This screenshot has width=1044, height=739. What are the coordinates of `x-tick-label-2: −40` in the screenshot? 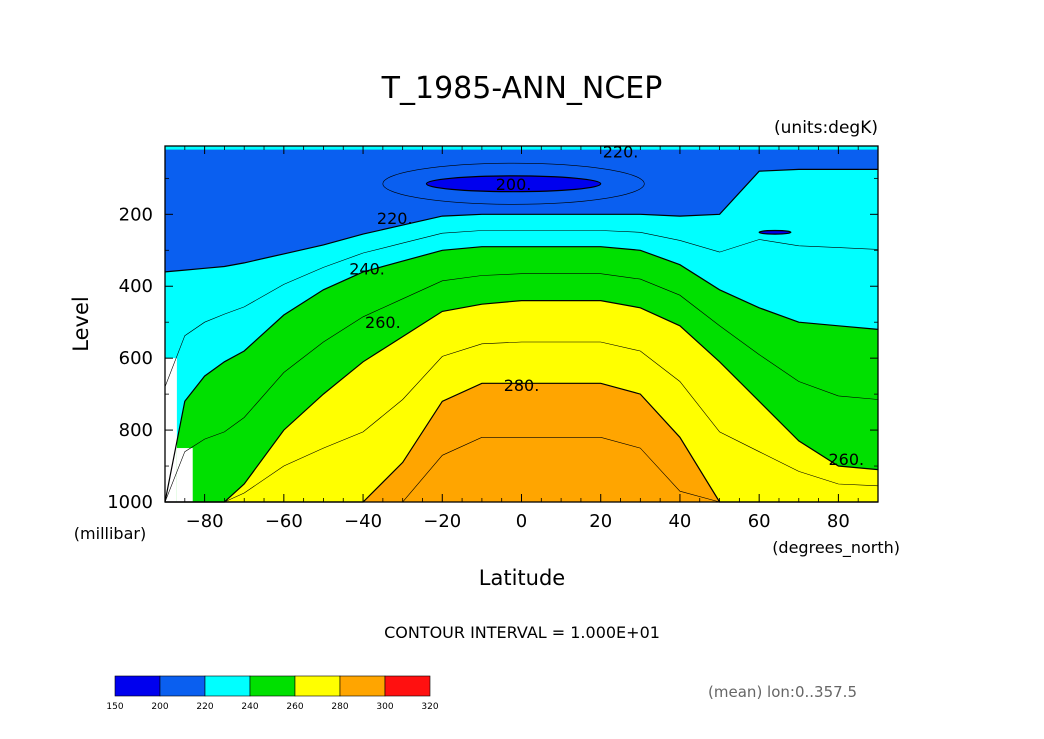 It's located at (363, 521).